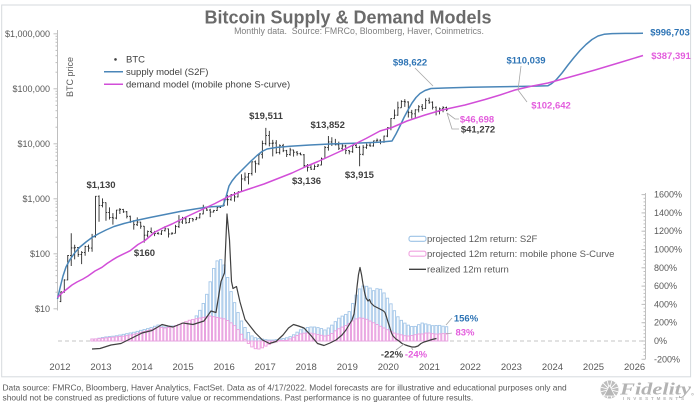 The image size is (696, 419). Describe the element at coordinates (142, 367) in the screenshot. I see `svg-text: 2014` at that location.